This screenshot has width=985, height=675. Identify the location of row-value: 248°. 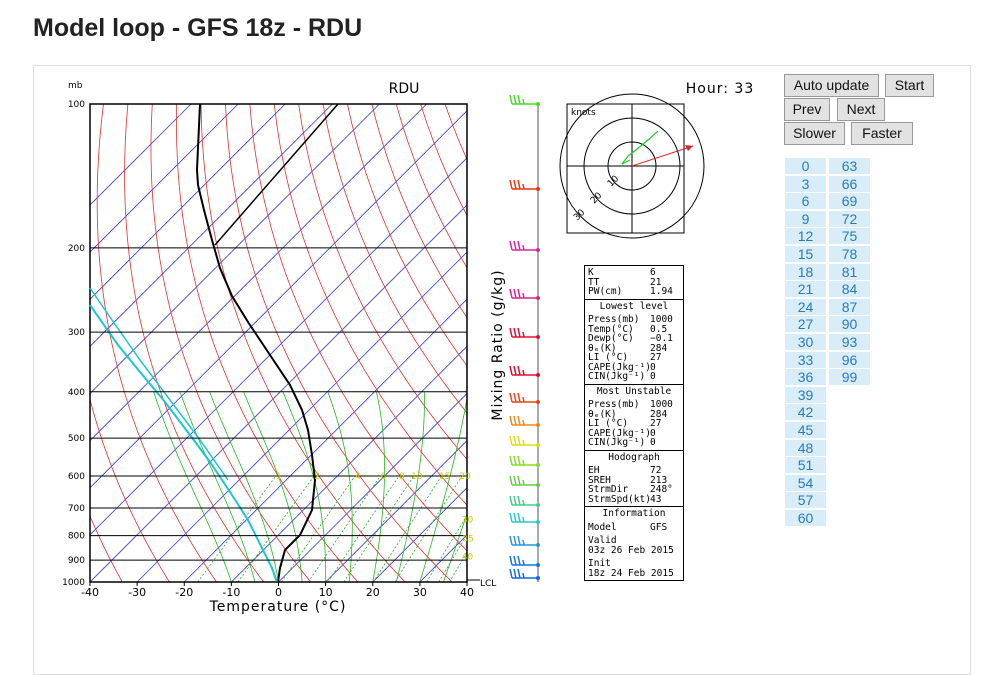
(661, 489).